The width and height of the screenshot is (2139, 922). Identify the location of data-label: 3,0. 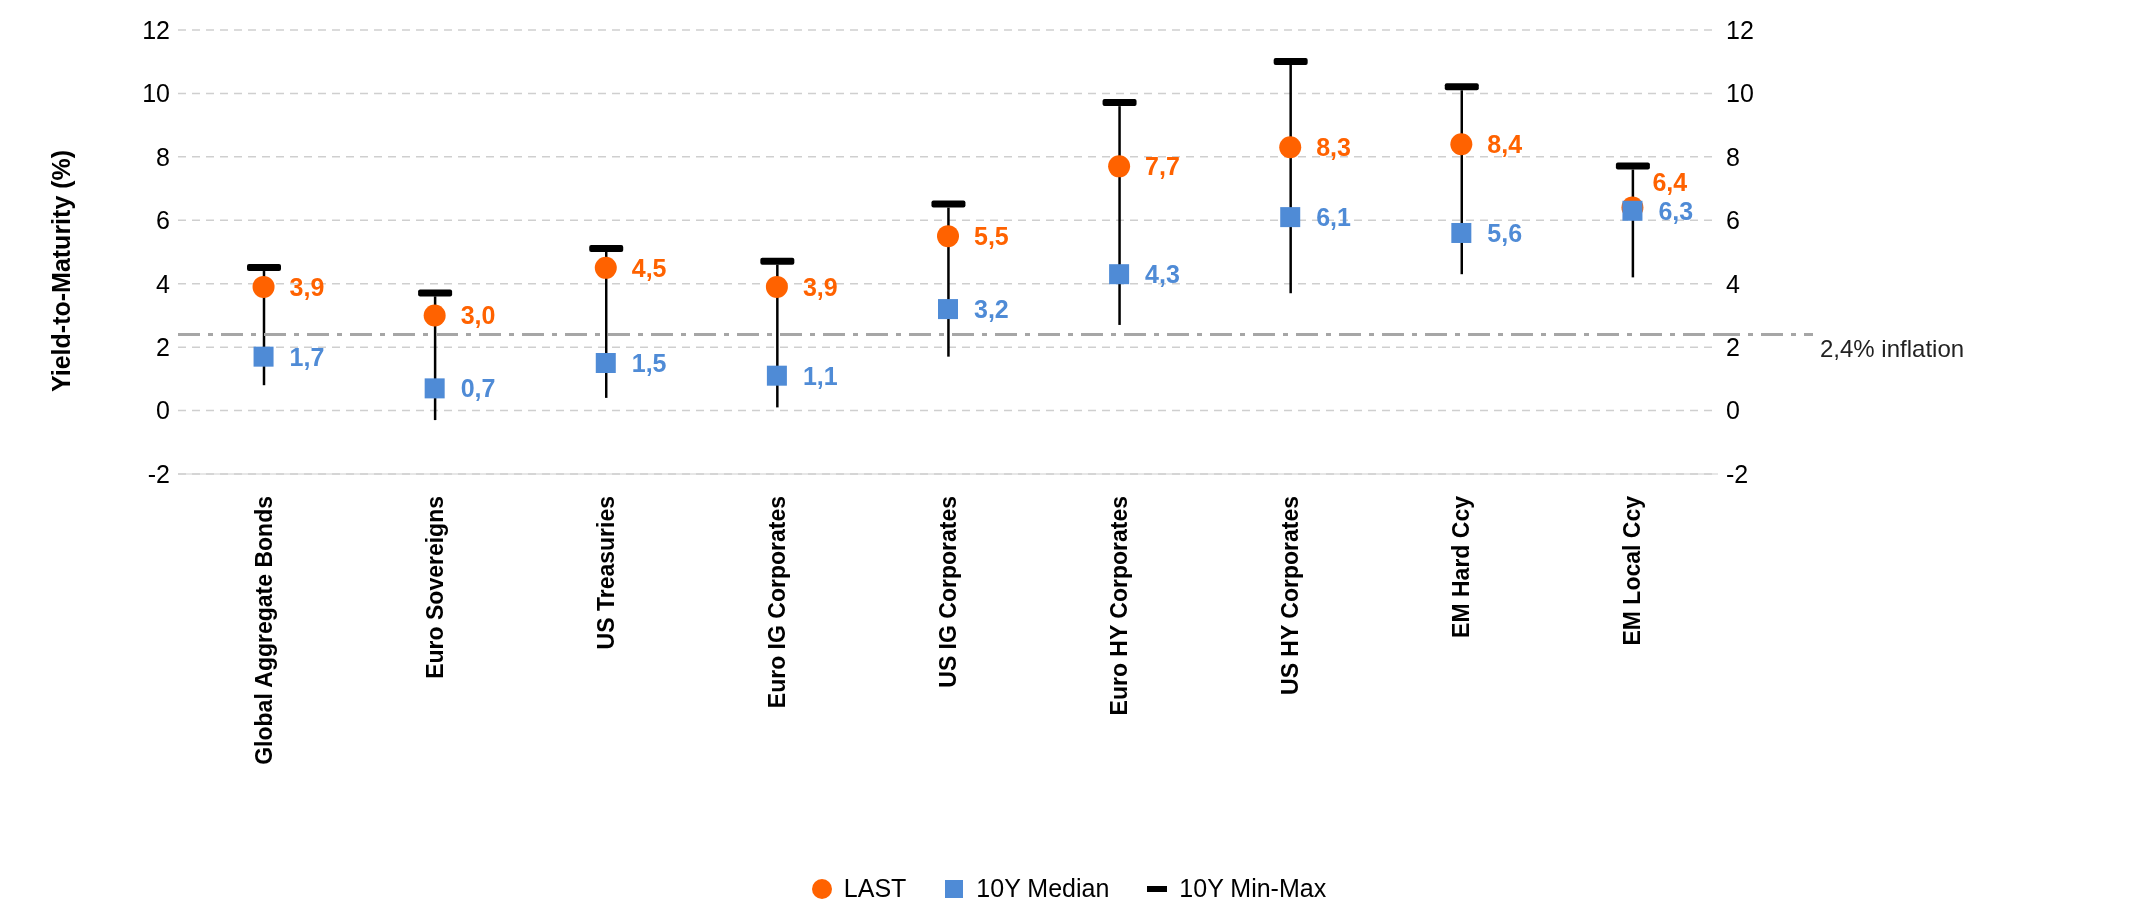
(478, 315).